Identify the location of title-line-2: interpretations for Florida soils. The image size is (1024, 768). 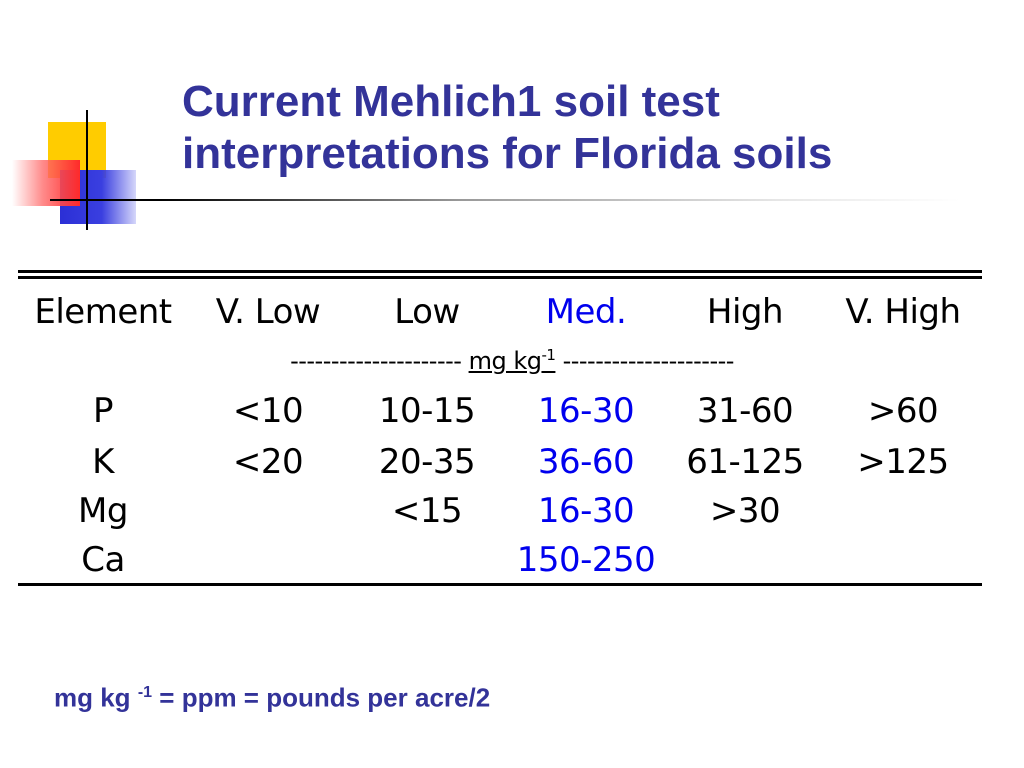
(507, 153).